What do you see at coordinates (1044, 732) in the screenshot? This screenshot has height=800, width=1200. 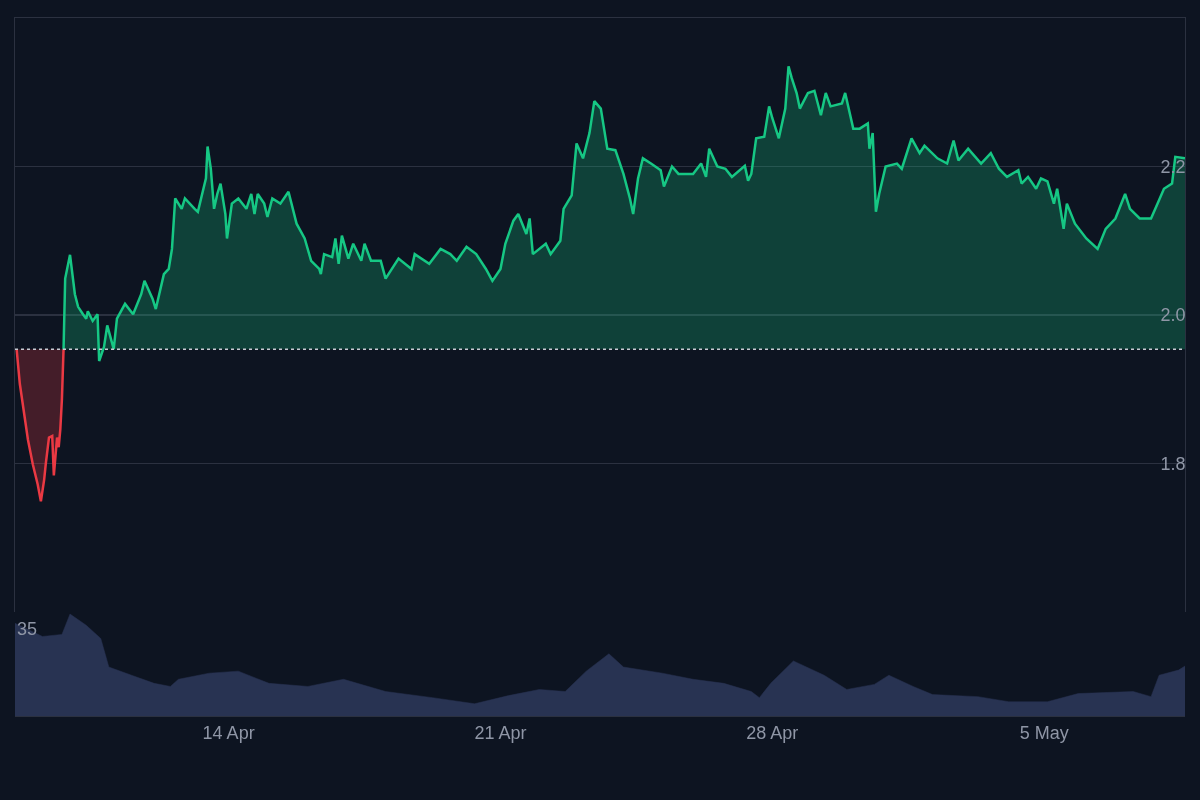 I see `x-tick-label: 5 May` at bounding box center [1044, 732].